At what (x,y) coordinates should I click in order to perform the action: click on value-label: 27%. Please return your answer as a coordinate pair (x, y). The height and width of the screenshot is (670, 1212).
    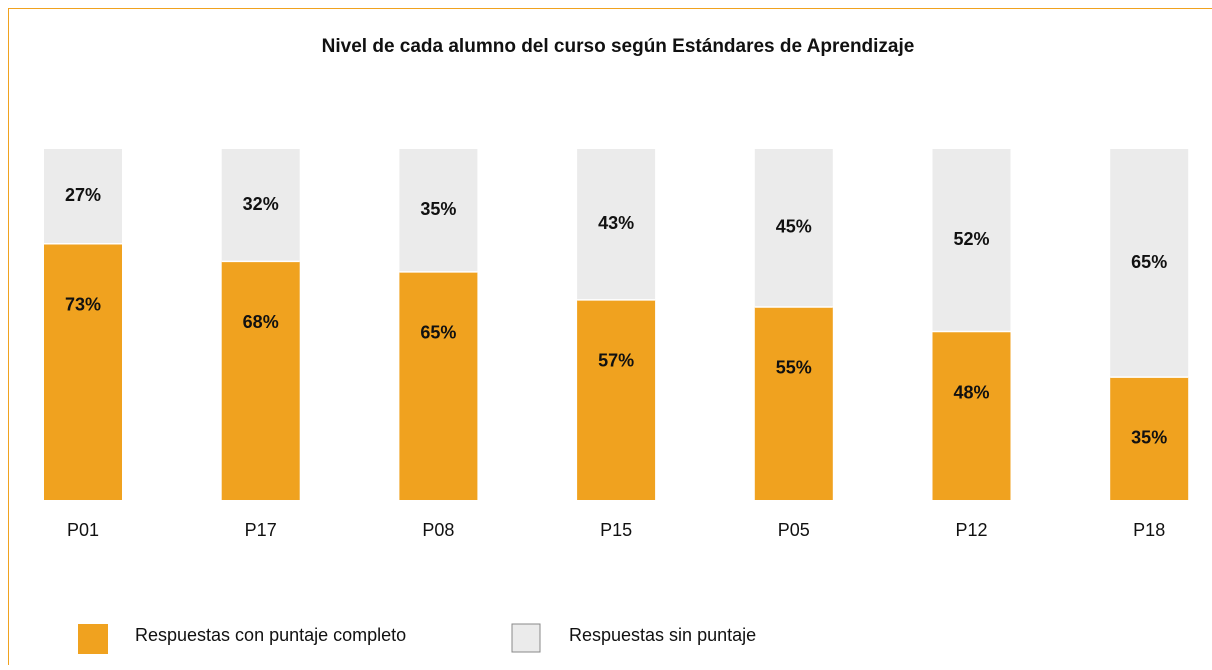
    Looking at the image, I should click on (83, 195).